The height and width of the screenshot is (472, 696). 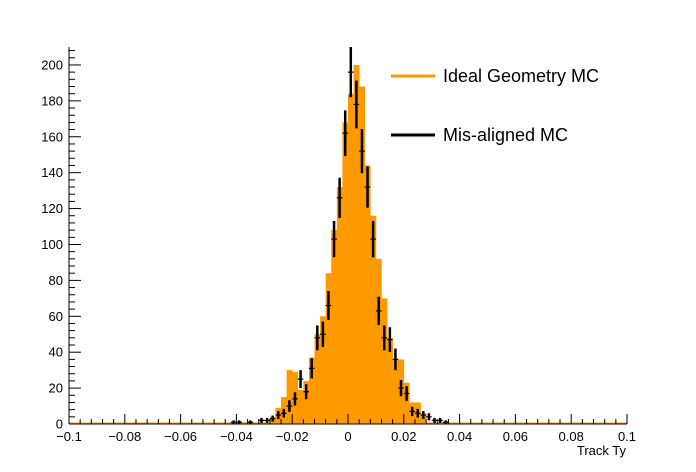 What do you see at coordinates (236, 436) in the screenshot?
I see `x-tick-label: −0.04` at bounding box center [236, 436].